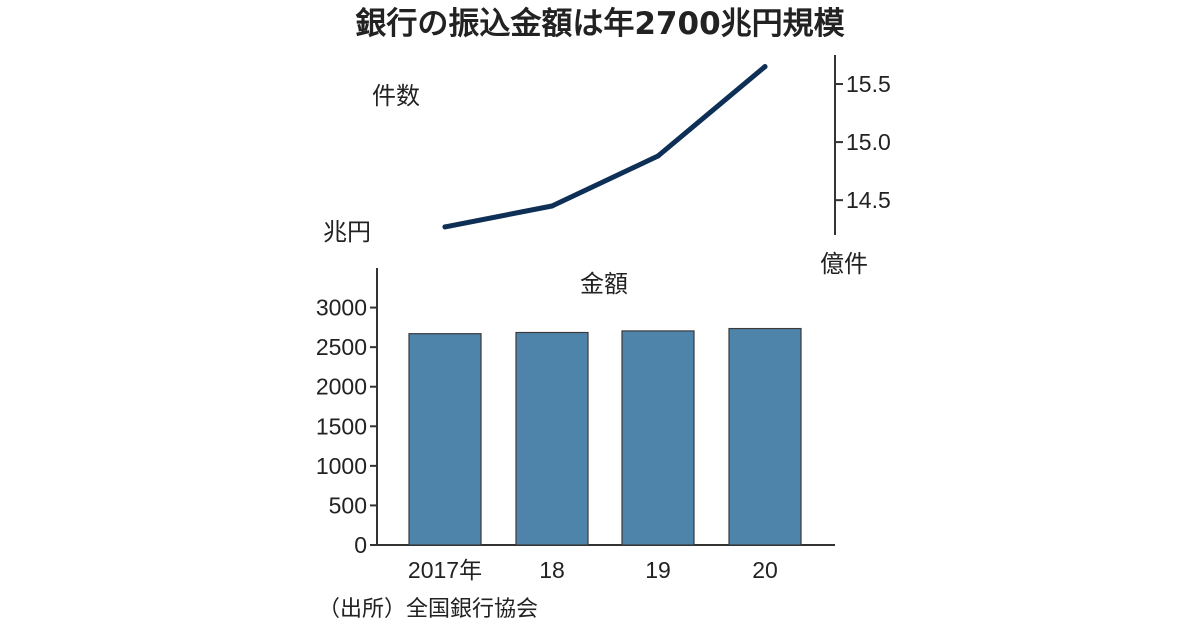 Image resolution: width=1200 pixels, height=630 pixels. What do you see at coordinates (341, 347) in the screenshot?
I see `bar-ytick-label: 2500` at bounding box center [341, 347].